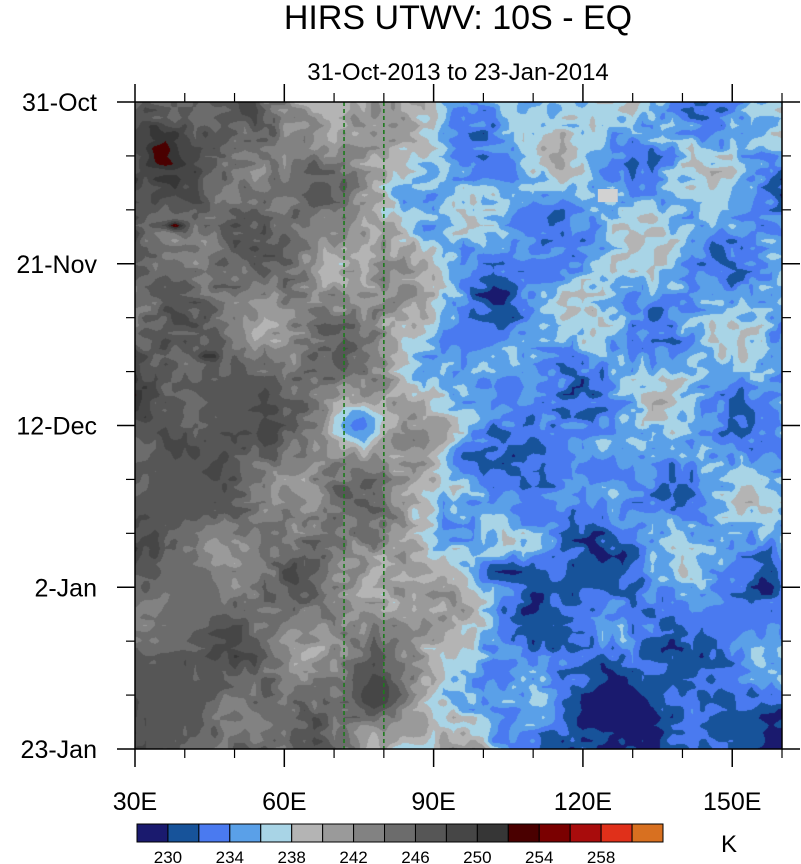  I want to click on x-tick-label: 90E, so click(433, 802).